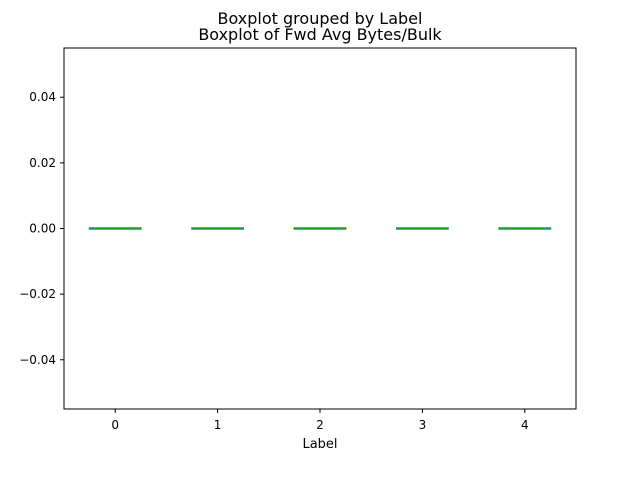  I want to click on y-tick-label: −0.04, so click(37, 360).